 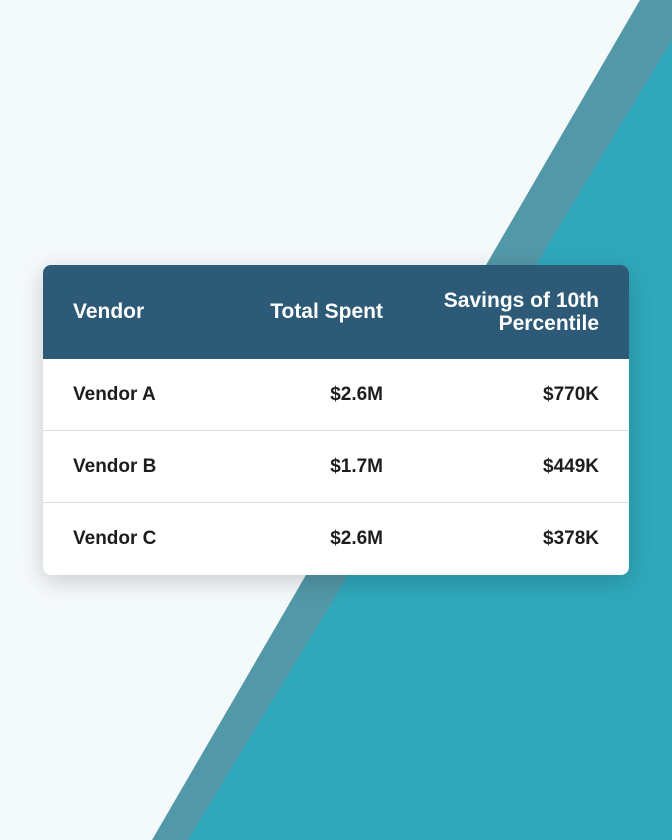 I want to click on table-row: Vendor C $2.6M $378K, so click(x=336, y=538).